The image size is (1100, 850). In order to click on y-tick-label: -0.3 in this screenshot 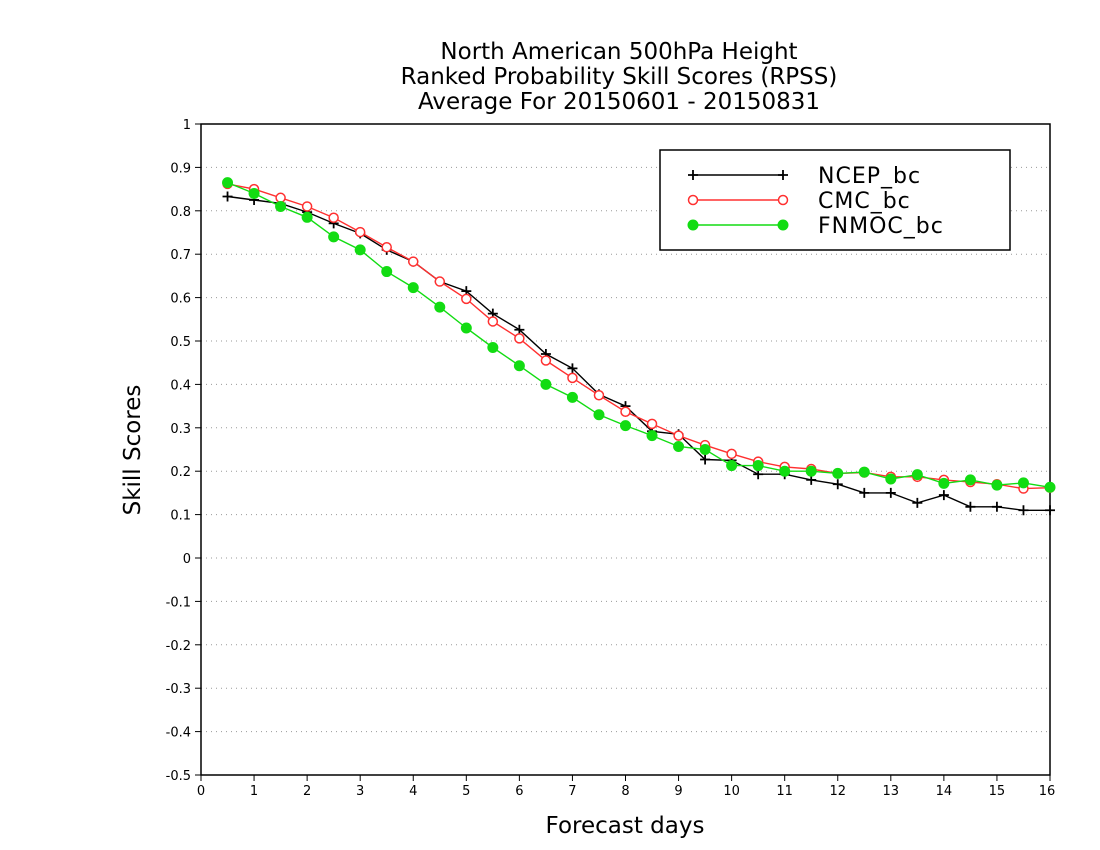, I will do `click(178, 689)`.